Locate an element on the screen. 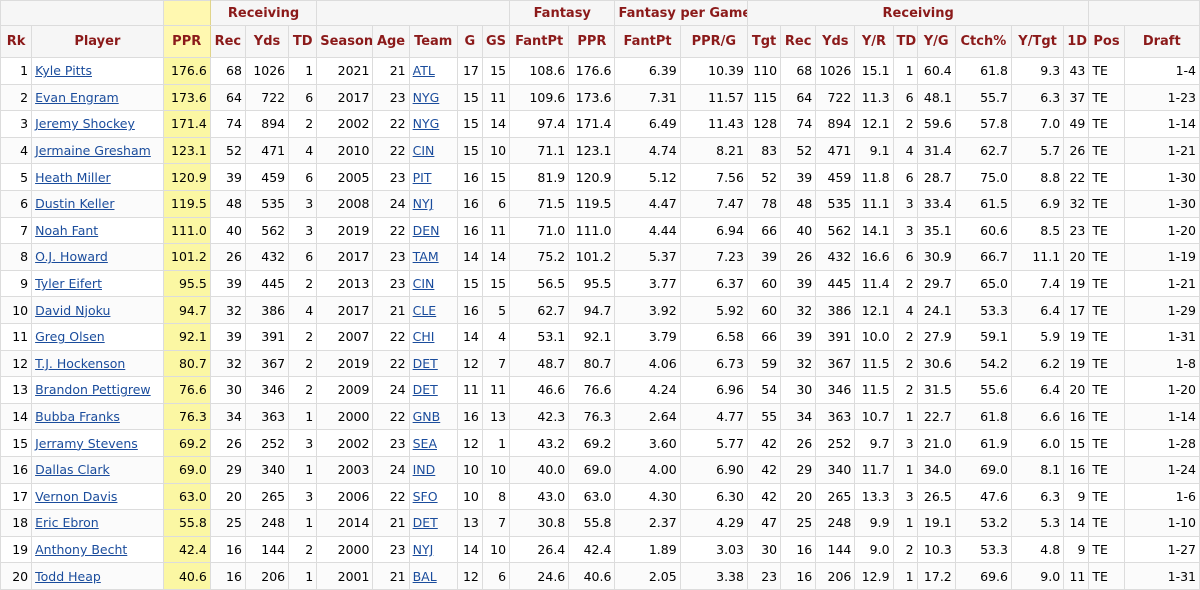 This screenshot has width=1200, height=590. player-link: Tyler Eifert is located at coordinates (68, 284).